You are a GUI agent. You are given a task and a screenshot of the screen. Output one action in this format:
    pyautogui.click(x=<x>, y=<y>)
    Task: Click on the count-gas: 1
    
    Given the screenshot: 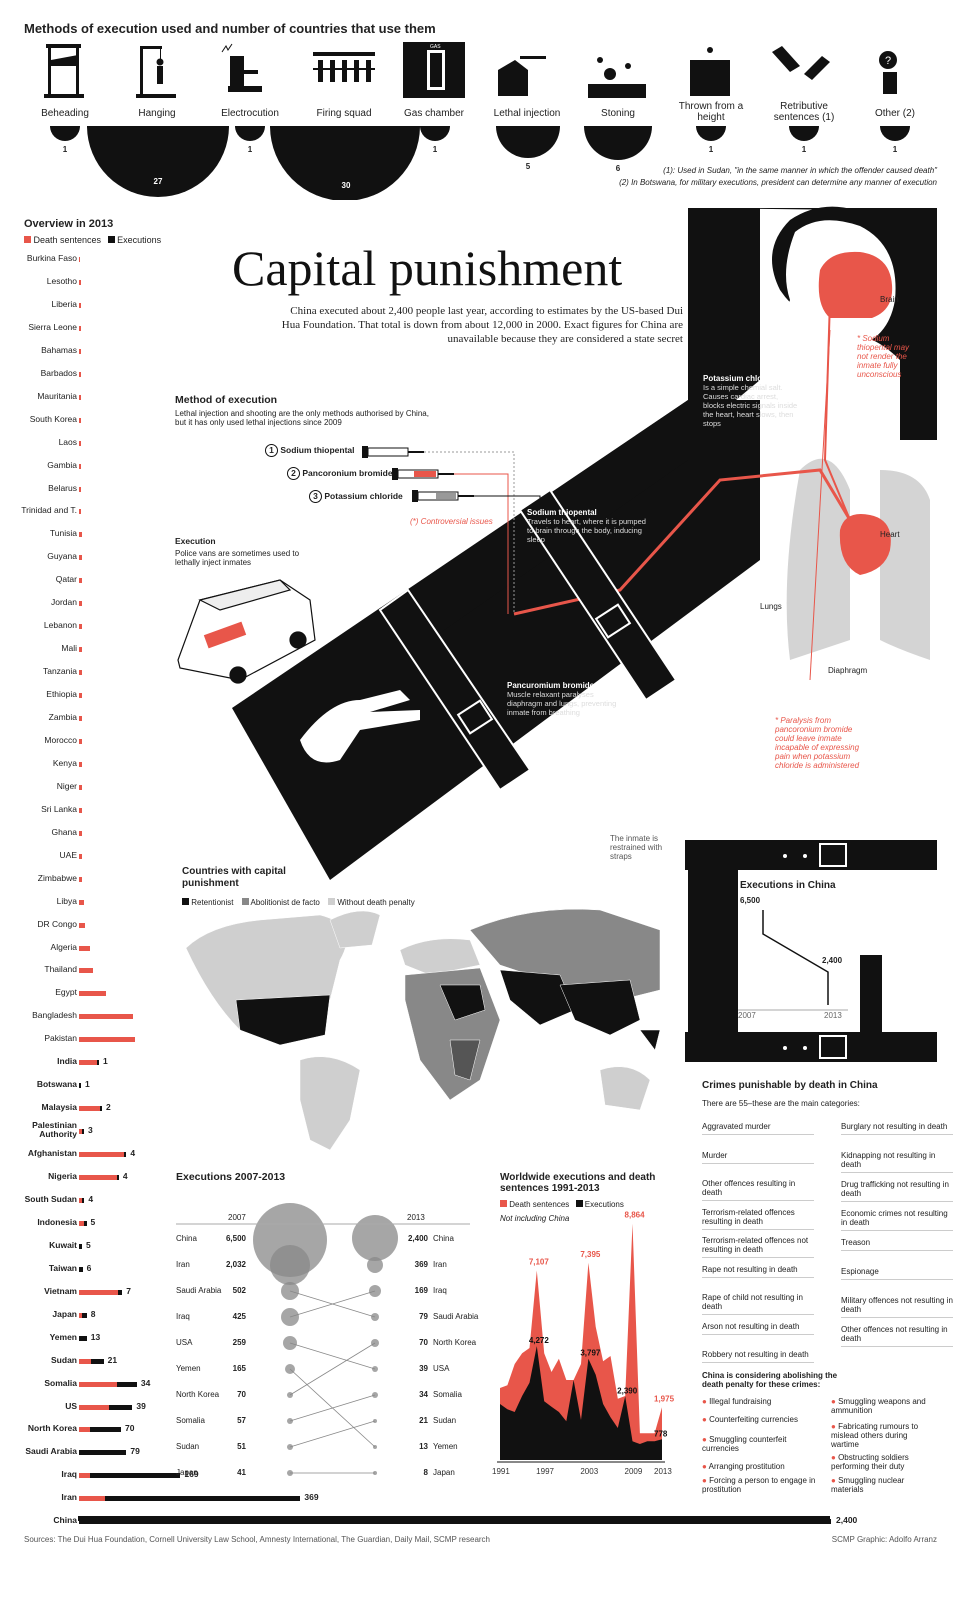 What is the action you would take?
    pyautogui.click(x=435, y=149)
    